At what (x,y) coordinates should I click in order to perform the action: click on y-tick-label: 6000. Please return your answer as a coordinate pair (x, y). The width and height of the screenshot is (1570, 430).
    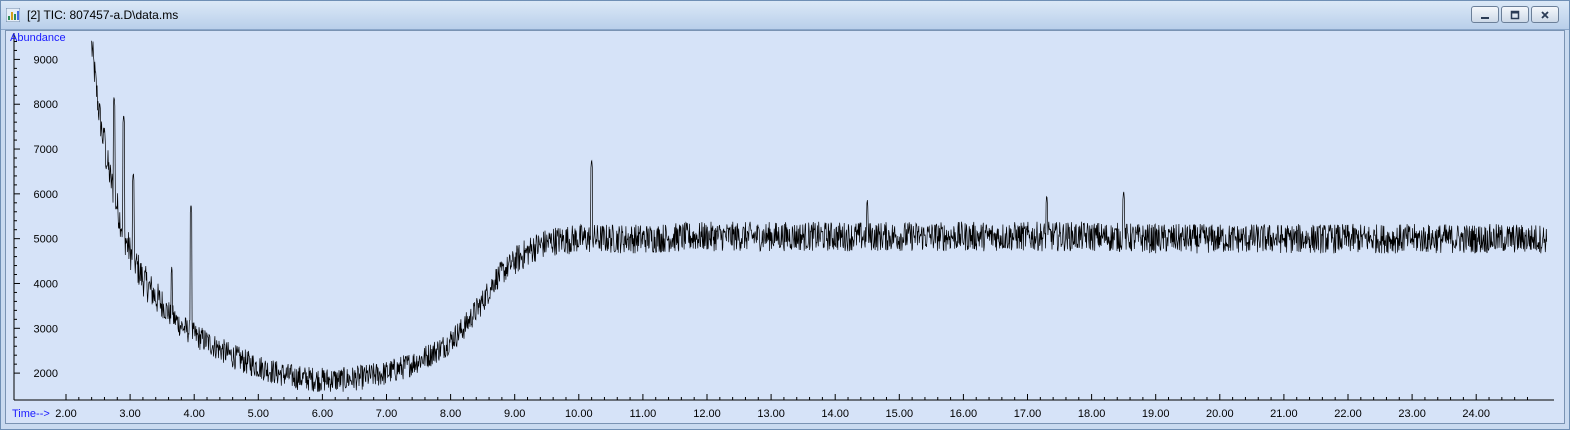
    Looking at the image, I should click on (46, 195).